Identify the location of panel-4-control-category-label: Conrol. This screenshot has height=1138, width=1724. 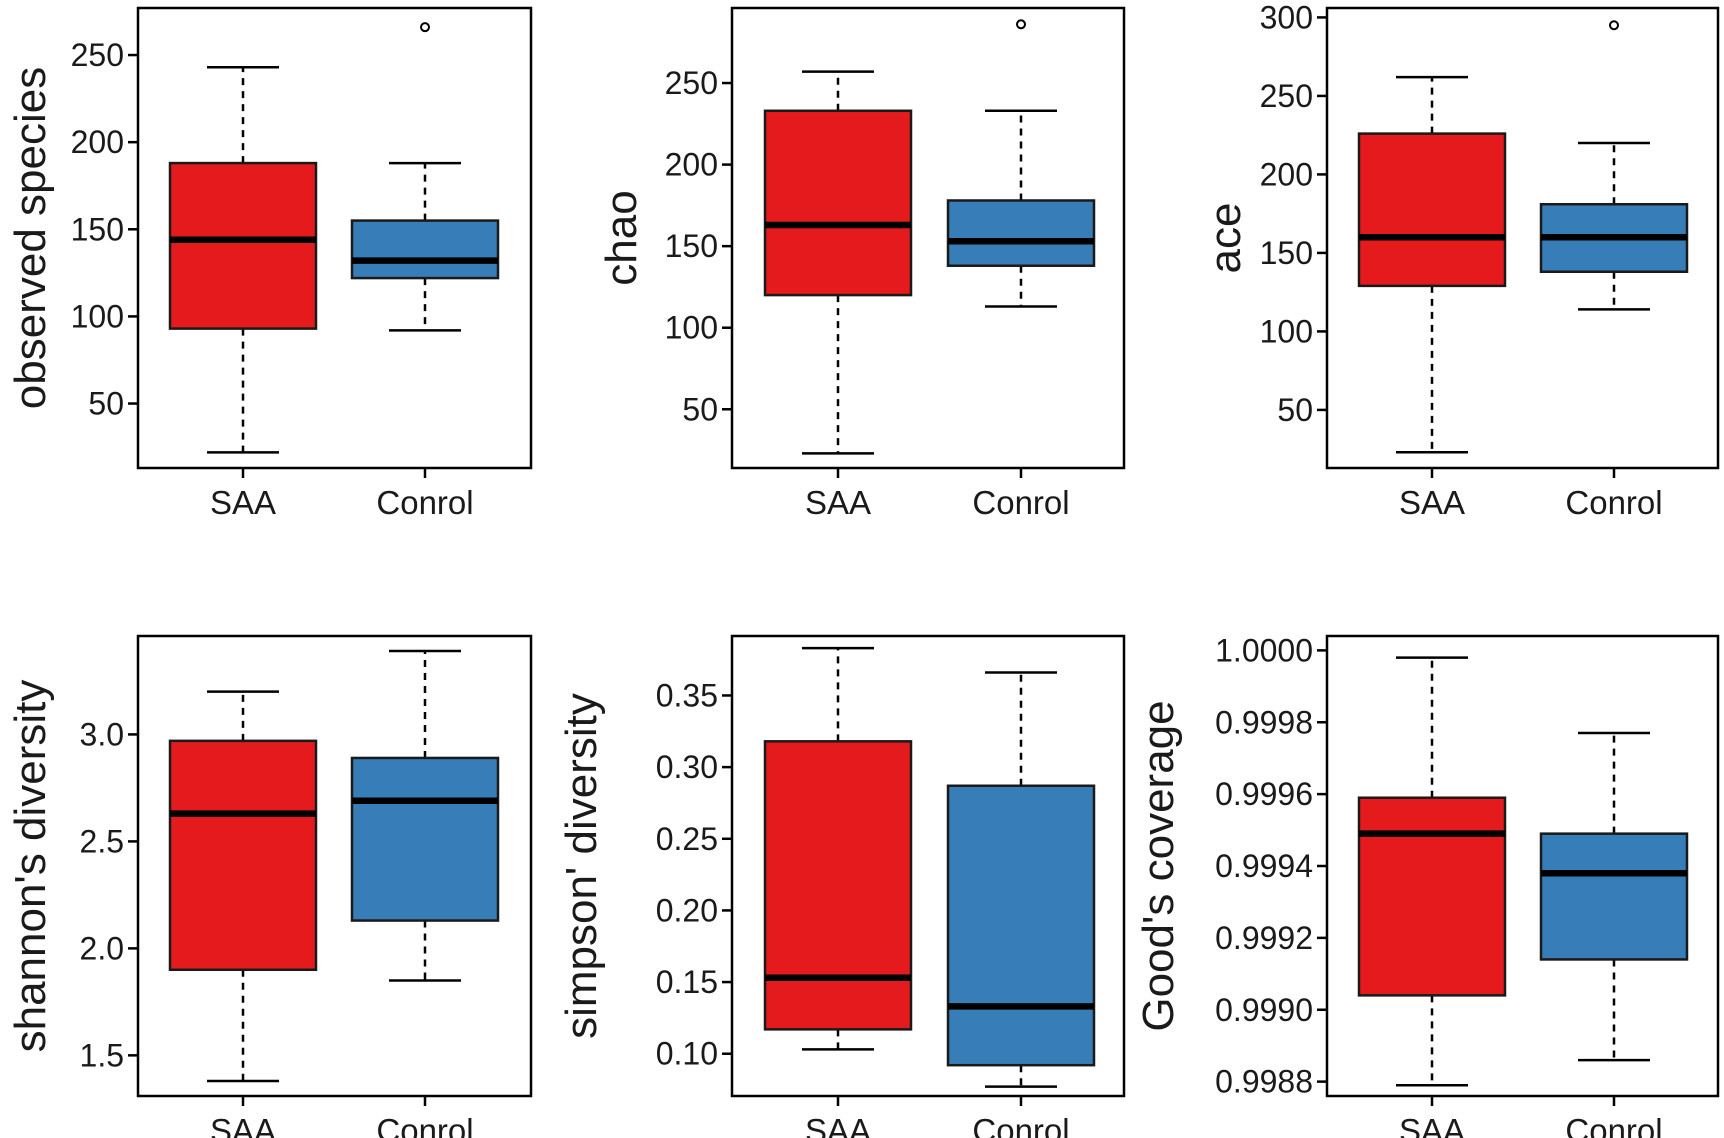
(424, 1125).